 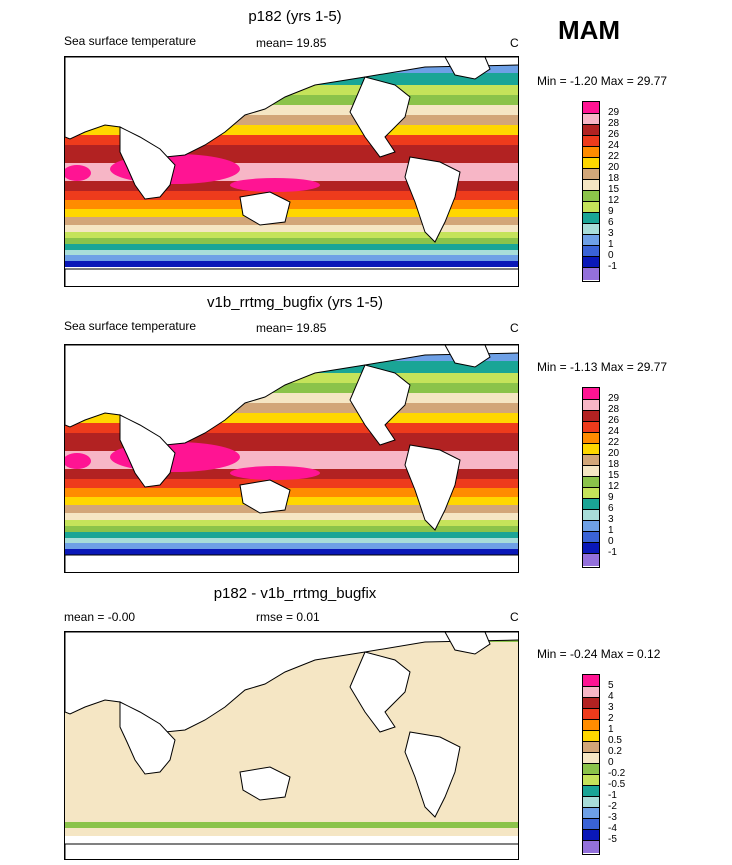 What do you see at coordinates (611, 729) in the screenshot?
I see `panel-3-tick: 1` at bounding box center [611, 729].